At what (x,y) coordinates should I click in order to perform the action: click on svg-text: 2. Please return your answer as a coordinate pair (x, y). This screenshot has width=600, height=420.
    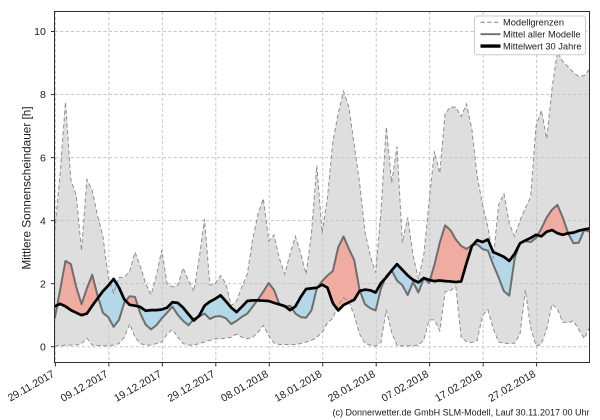
    Looking at the image, I should click on (43, 284).